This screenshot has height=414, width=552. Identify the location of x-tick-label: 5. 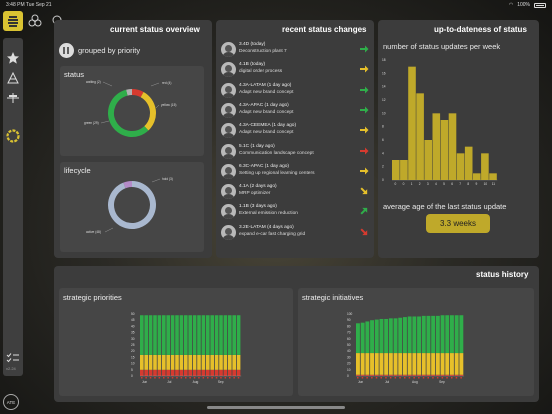
(444, 184).